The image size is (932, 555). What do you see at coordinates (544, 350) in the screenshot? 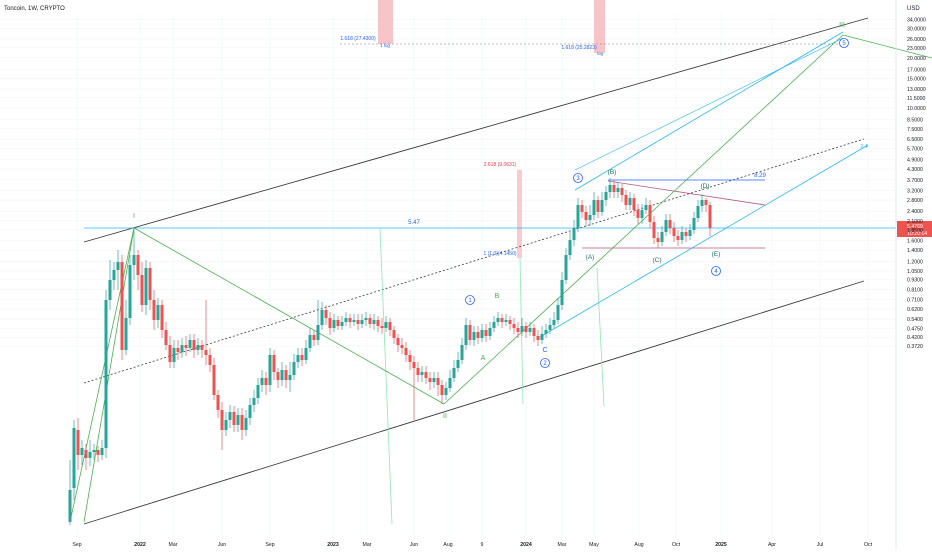
I see `wave-label-C: C` at bounding box center [544, 350].